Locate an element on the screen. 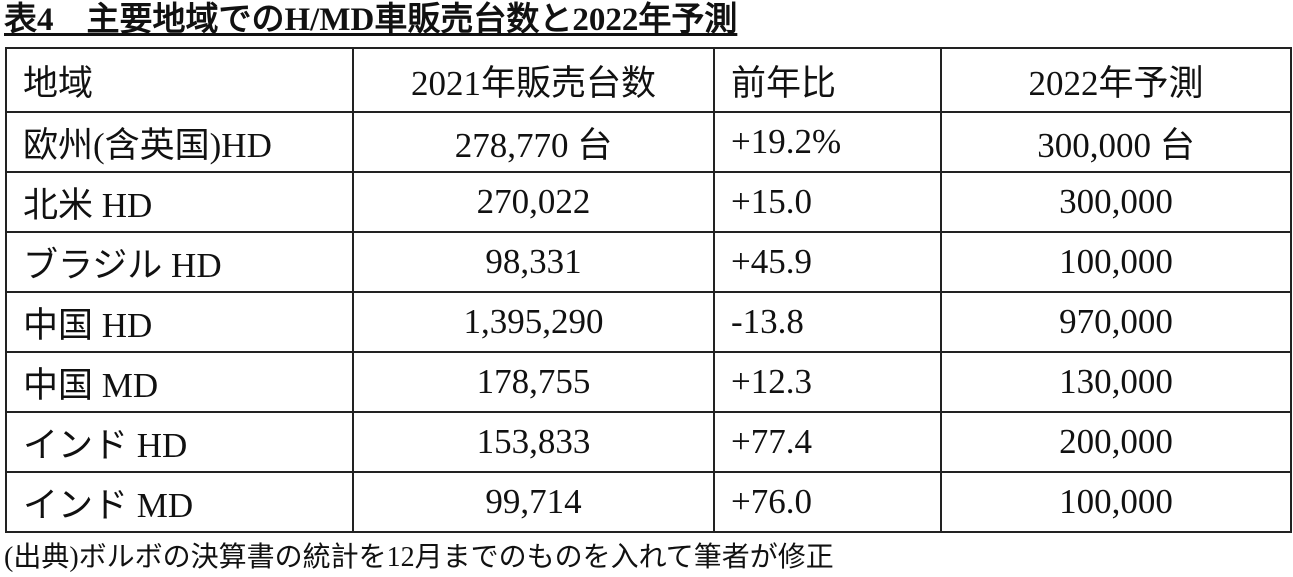 Image resolution: width=1293 pixels, height=577 pixels. table-row: 北米 HD 270,022 +15.0 300,000 is located at coordinates (648, 202).